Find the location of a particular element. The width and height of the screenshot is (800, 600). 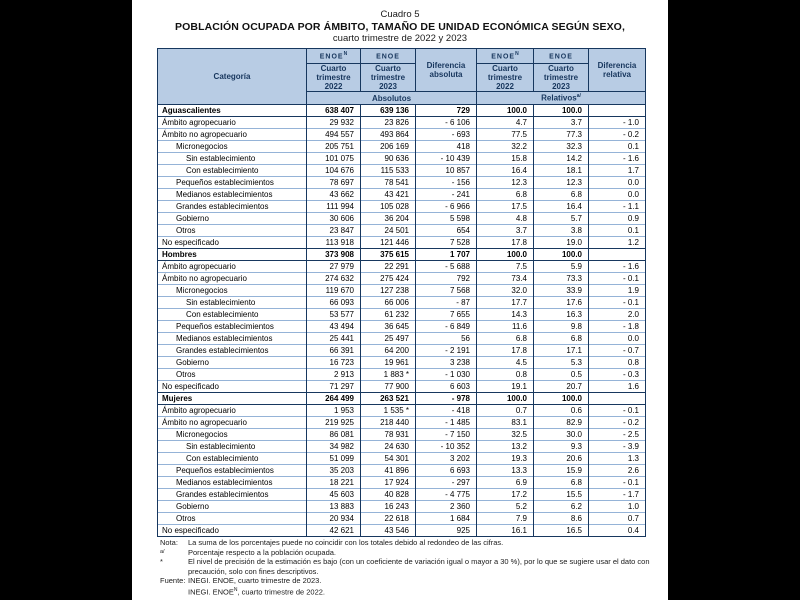

table-row: Hombres 373 908 375 615 1 707 100.0 100.0 is located at coordinates (401, 254).